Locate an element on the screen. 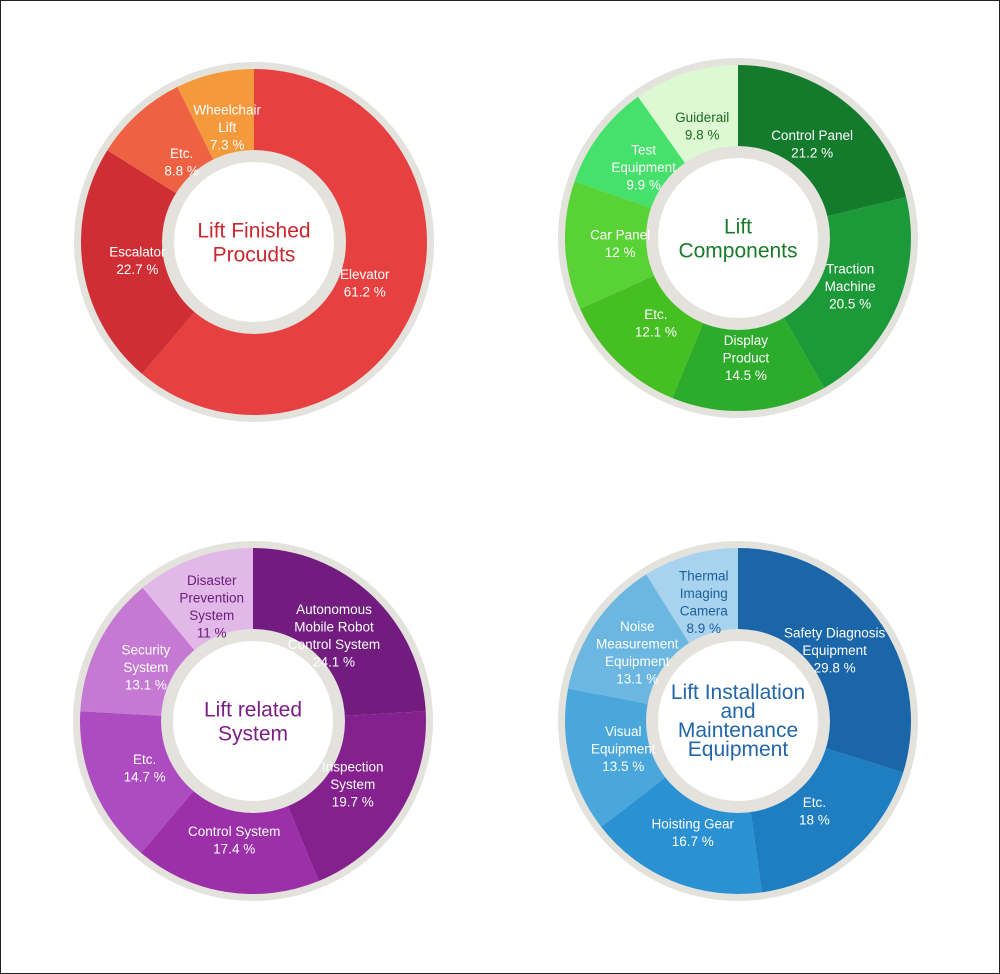  slice-label: Safety Diagnosis Equipment 29.8 % is located at coordinates (835, 650).